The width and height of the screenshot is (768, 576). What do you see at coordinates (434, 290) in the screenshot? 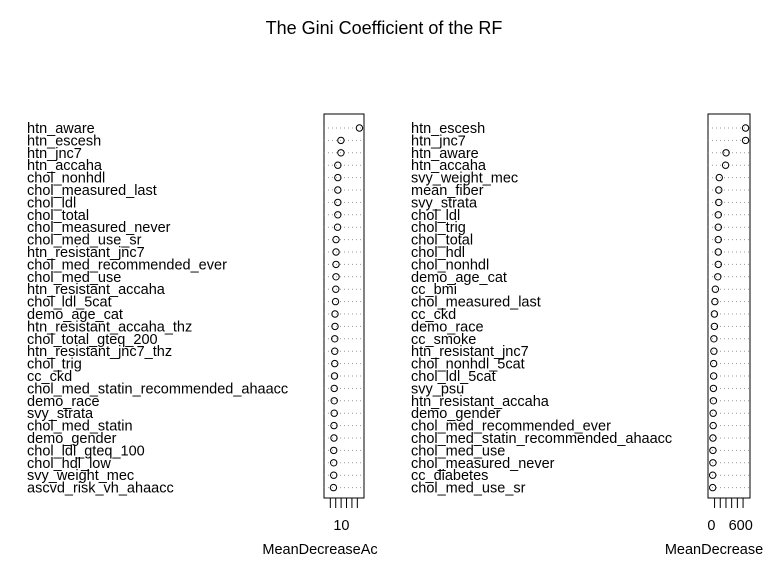
I see `category-label: cc_bmi` at bounding box center [434, 290].